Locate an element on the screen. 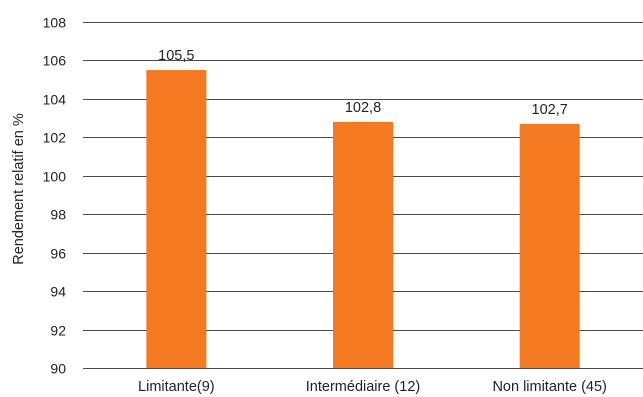 This screenshot has width=643, height=397. data-label: 105,5 is located at coordinates (176, 56).